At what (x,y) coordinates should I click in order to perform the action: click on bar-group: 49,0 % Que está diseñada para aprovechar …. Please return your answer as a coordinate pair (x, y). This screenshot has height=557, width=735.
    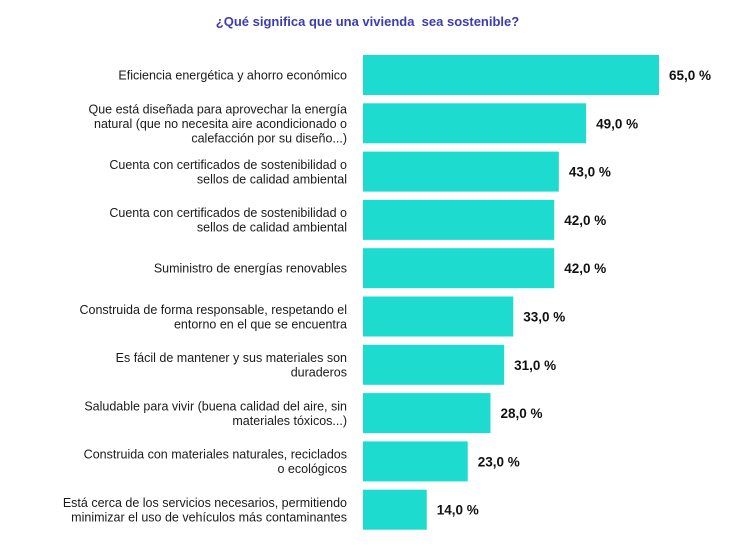
    Looking at the image, I should click on (363, 123).